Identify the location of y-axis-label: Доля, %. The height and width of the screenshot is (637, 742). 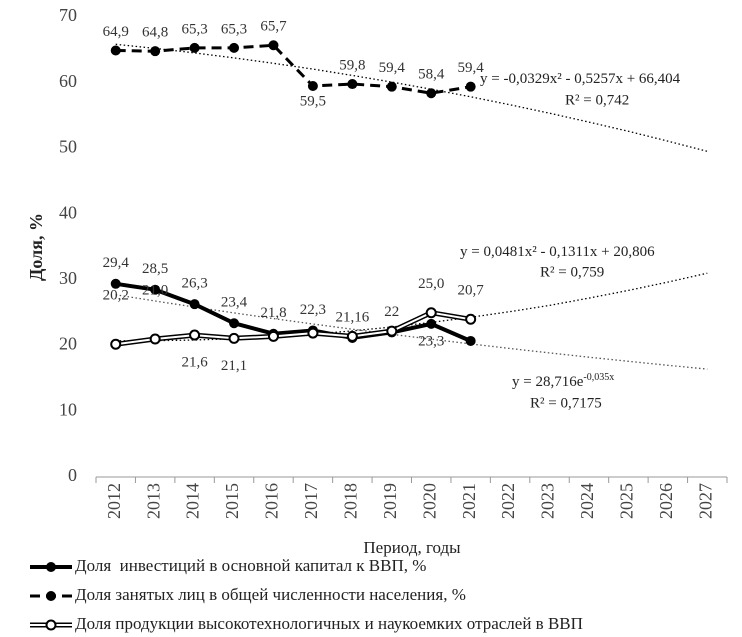
(36, 247).